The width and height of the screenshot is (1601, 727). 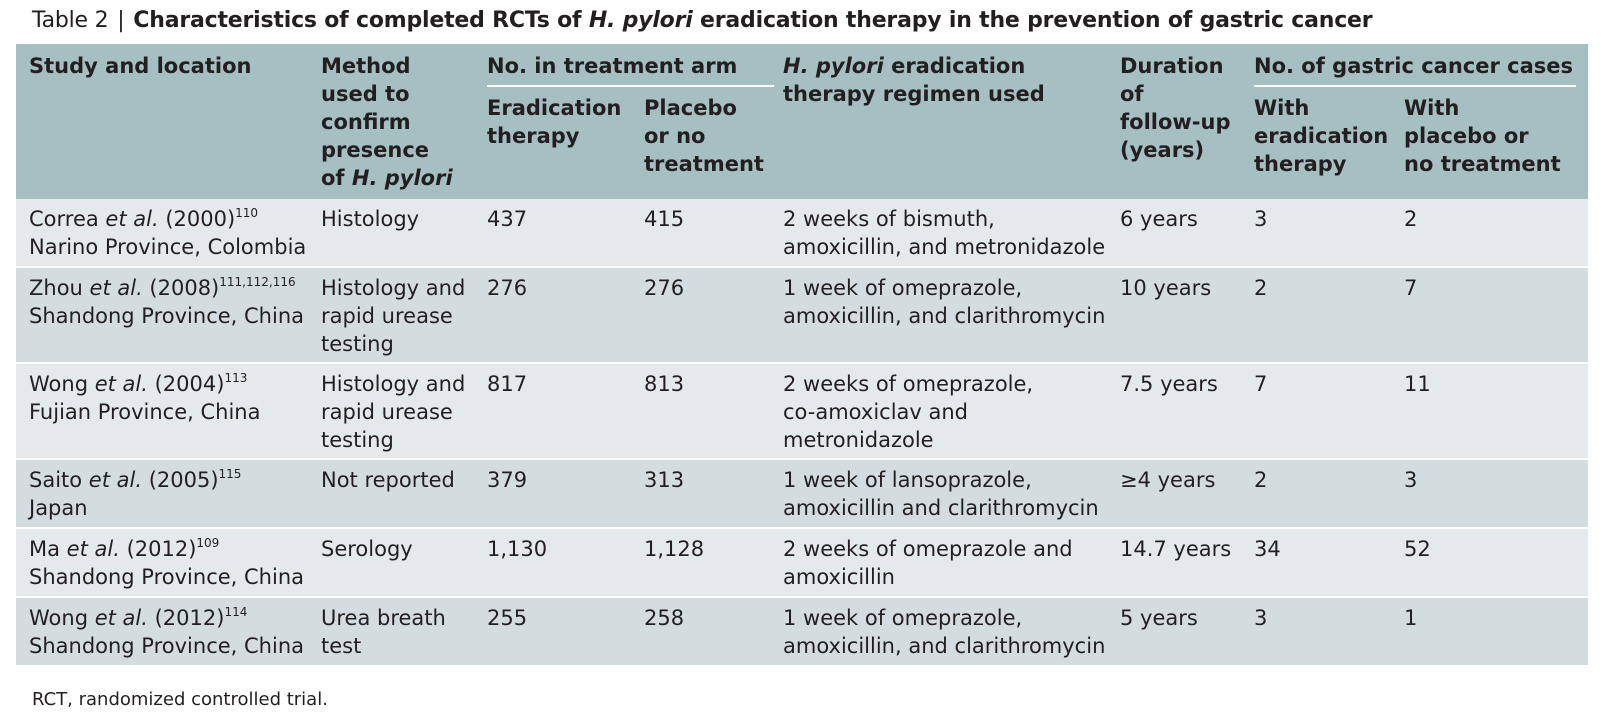 What do you see at coordinates (507, 219) in the screenshot?
I see `eradication-count-cell: 437` at bounding box center [507, 219].